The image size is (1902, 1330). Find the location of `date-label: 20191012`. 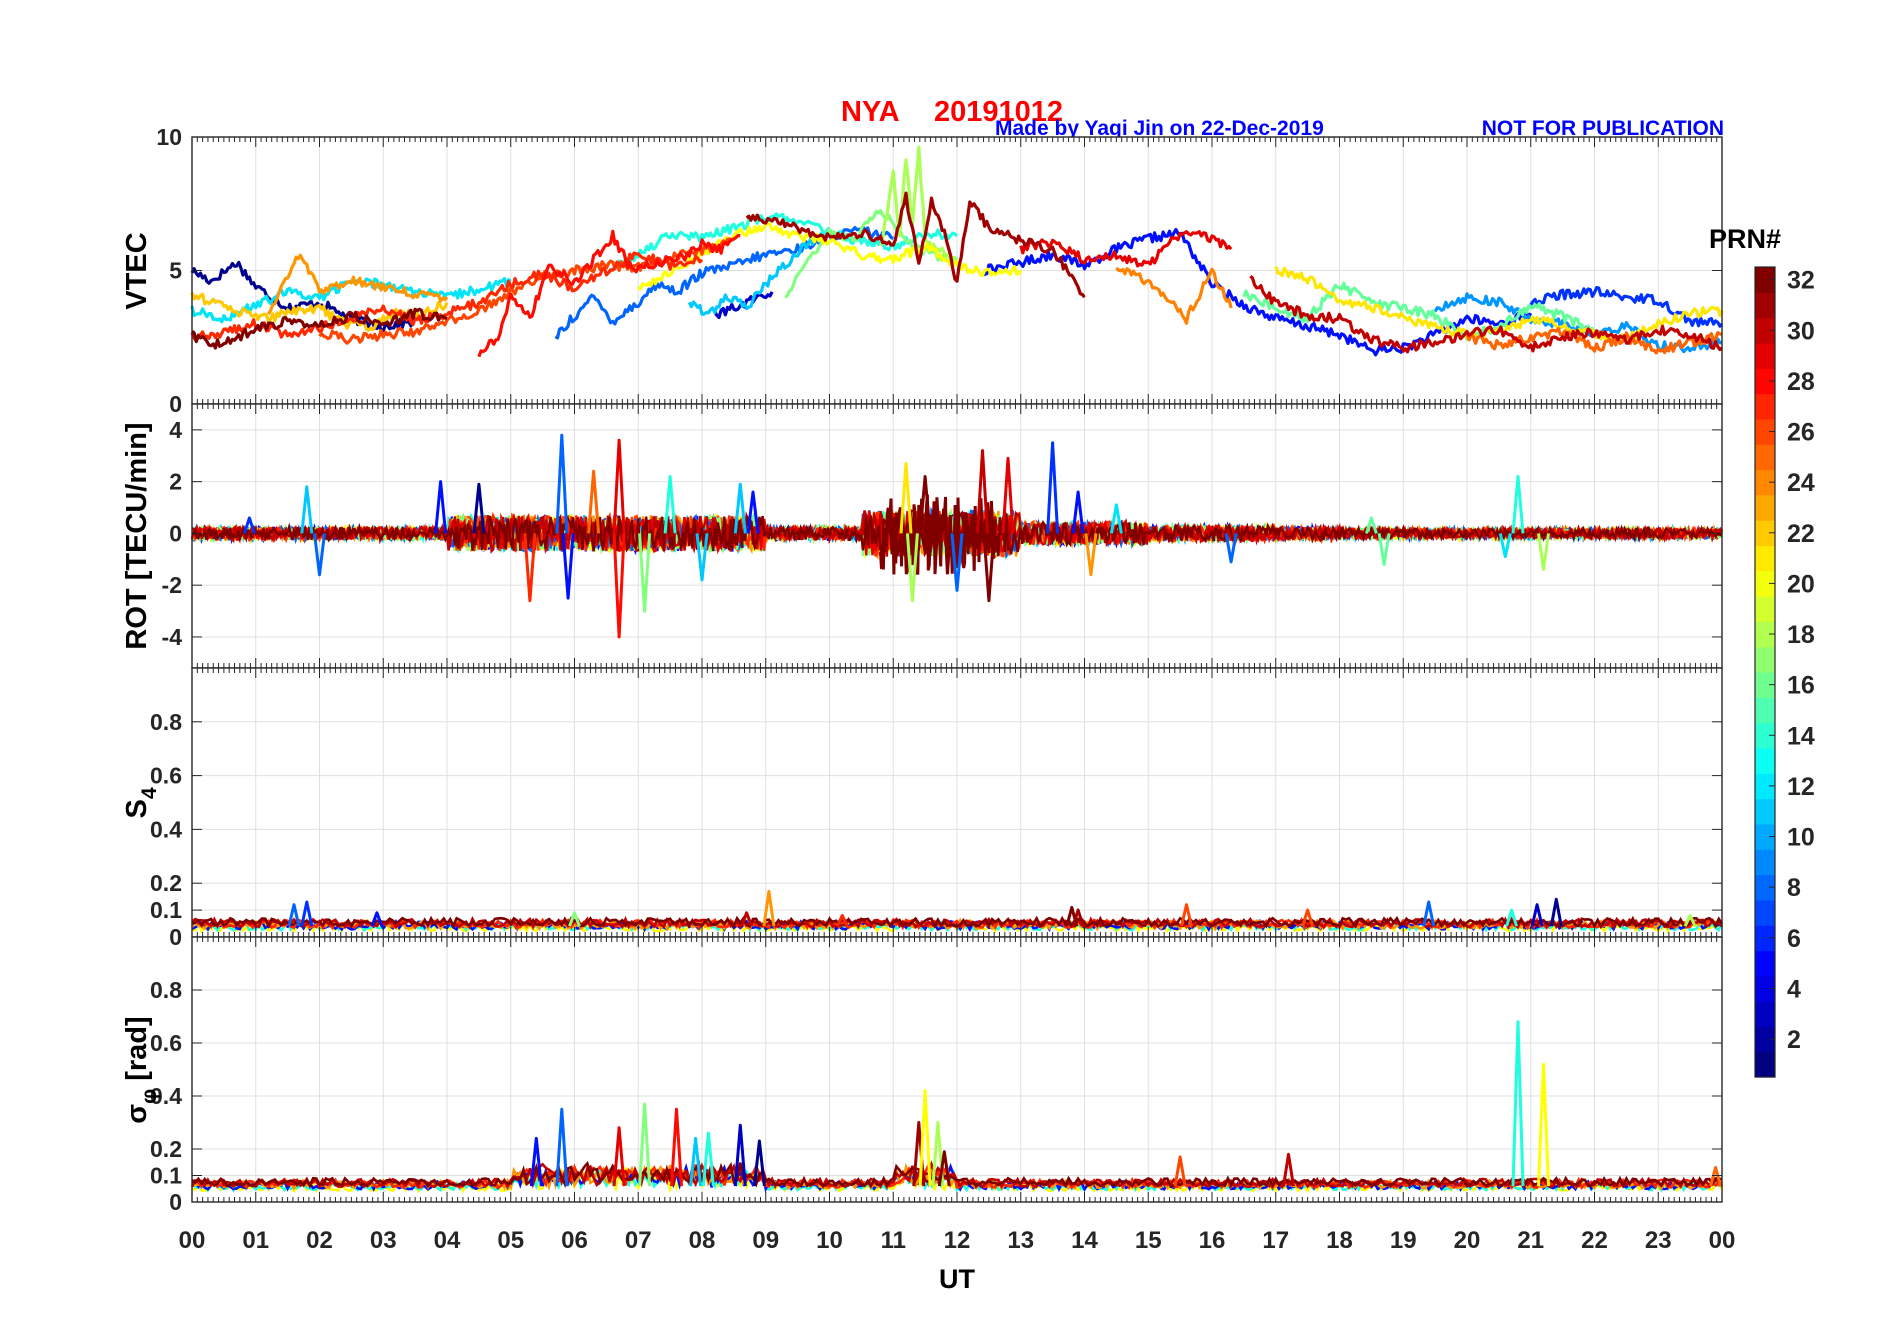

date-label: 20191012 is located at coordinates (998, 112).